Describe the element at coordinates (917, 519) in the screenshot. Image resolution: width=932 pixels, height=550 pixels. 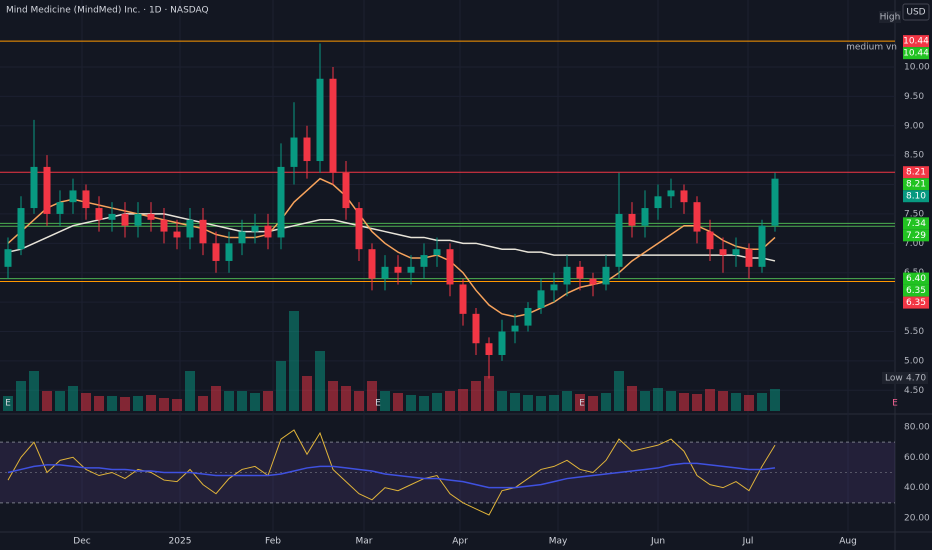
I see `rsi-tick-label: 20.00` at that location.